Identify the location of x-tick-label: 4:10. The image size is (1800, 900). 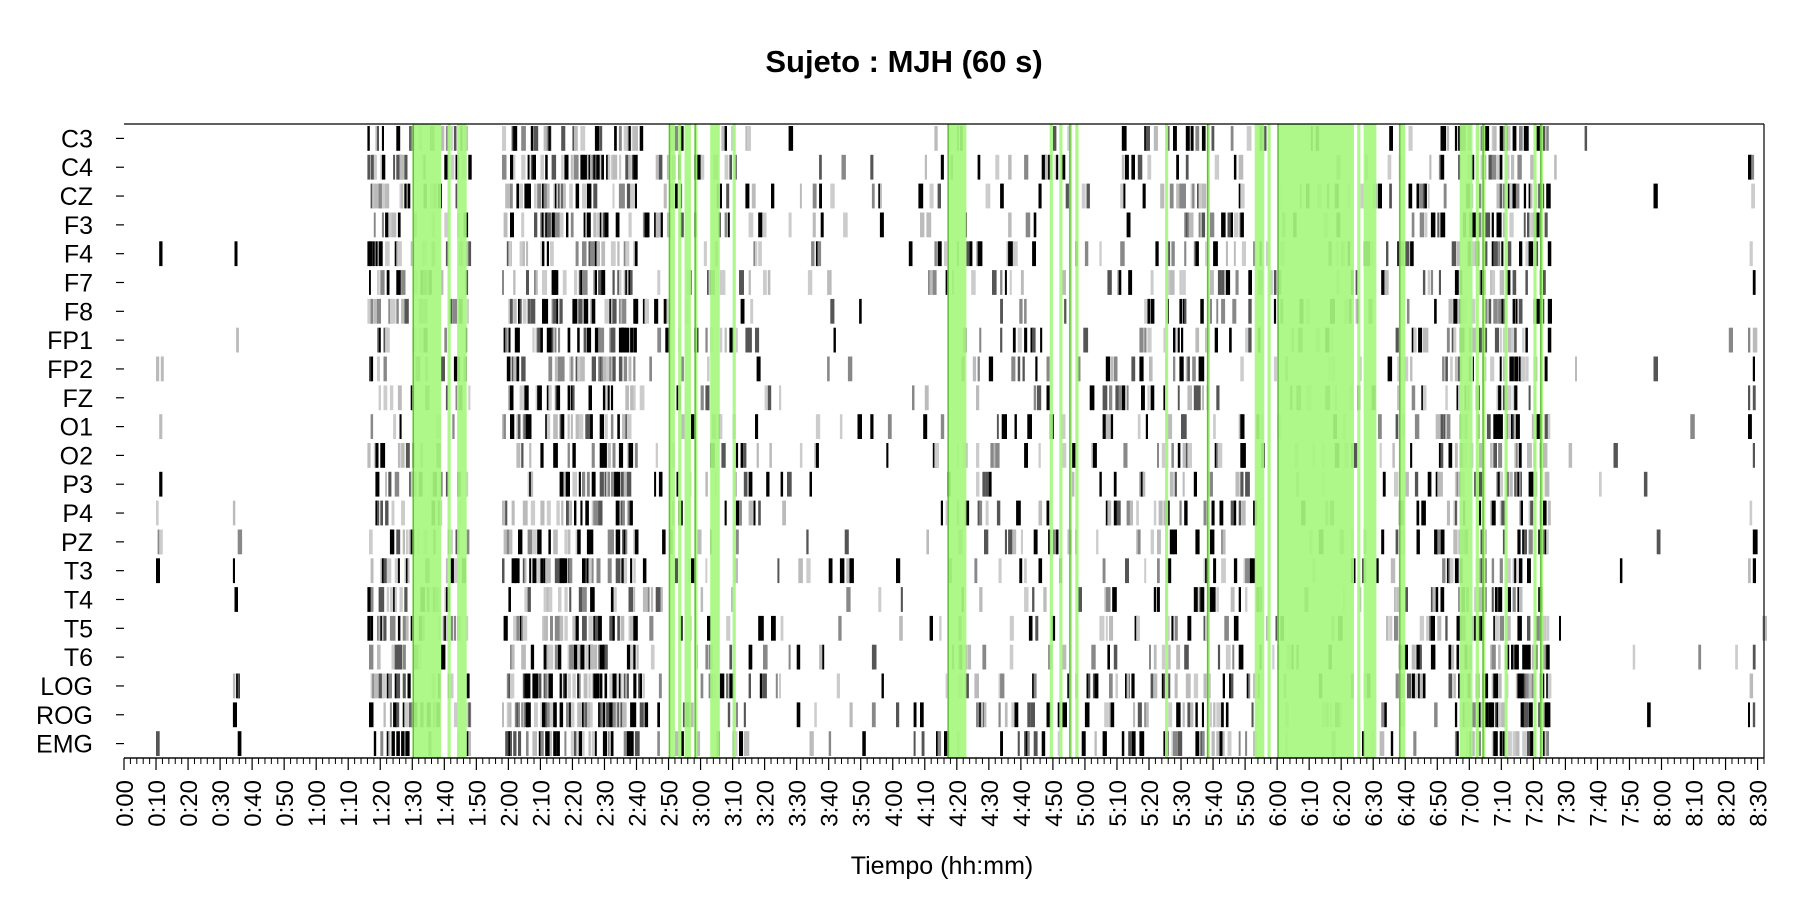
(926, 803).